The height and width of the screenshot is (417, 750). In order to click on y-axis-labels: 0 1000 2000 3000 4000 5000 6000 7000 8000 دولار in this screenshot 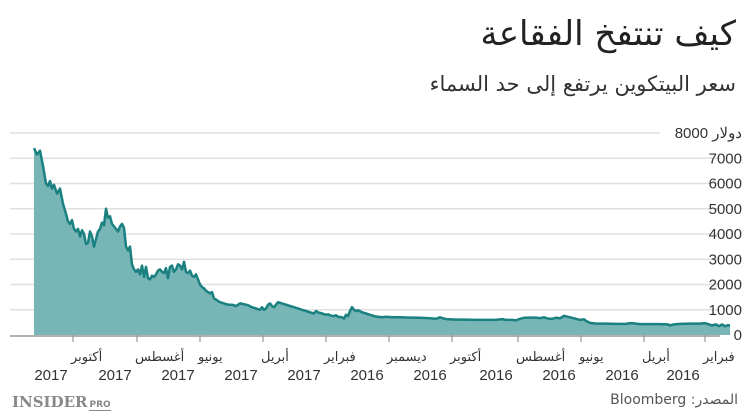, I will do `click(708, 234)`.